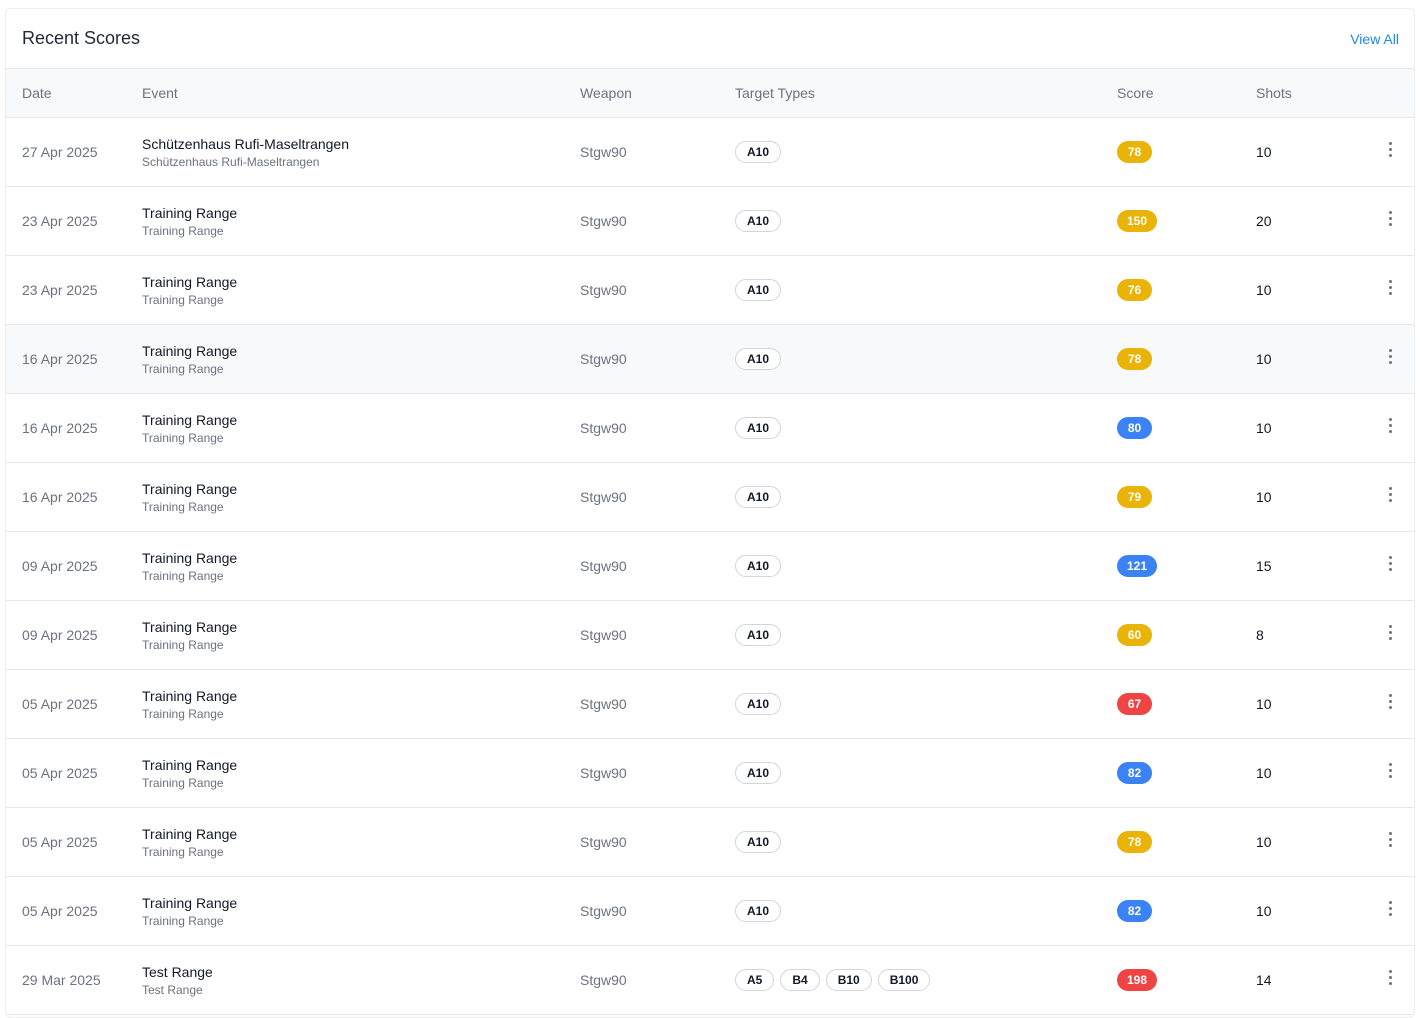 The image size is (1422, 1018). What do you see at coordinates (81, 38) in the screenshot?
I see `card-title: Recent Scores` at bounding box center [81, 38].